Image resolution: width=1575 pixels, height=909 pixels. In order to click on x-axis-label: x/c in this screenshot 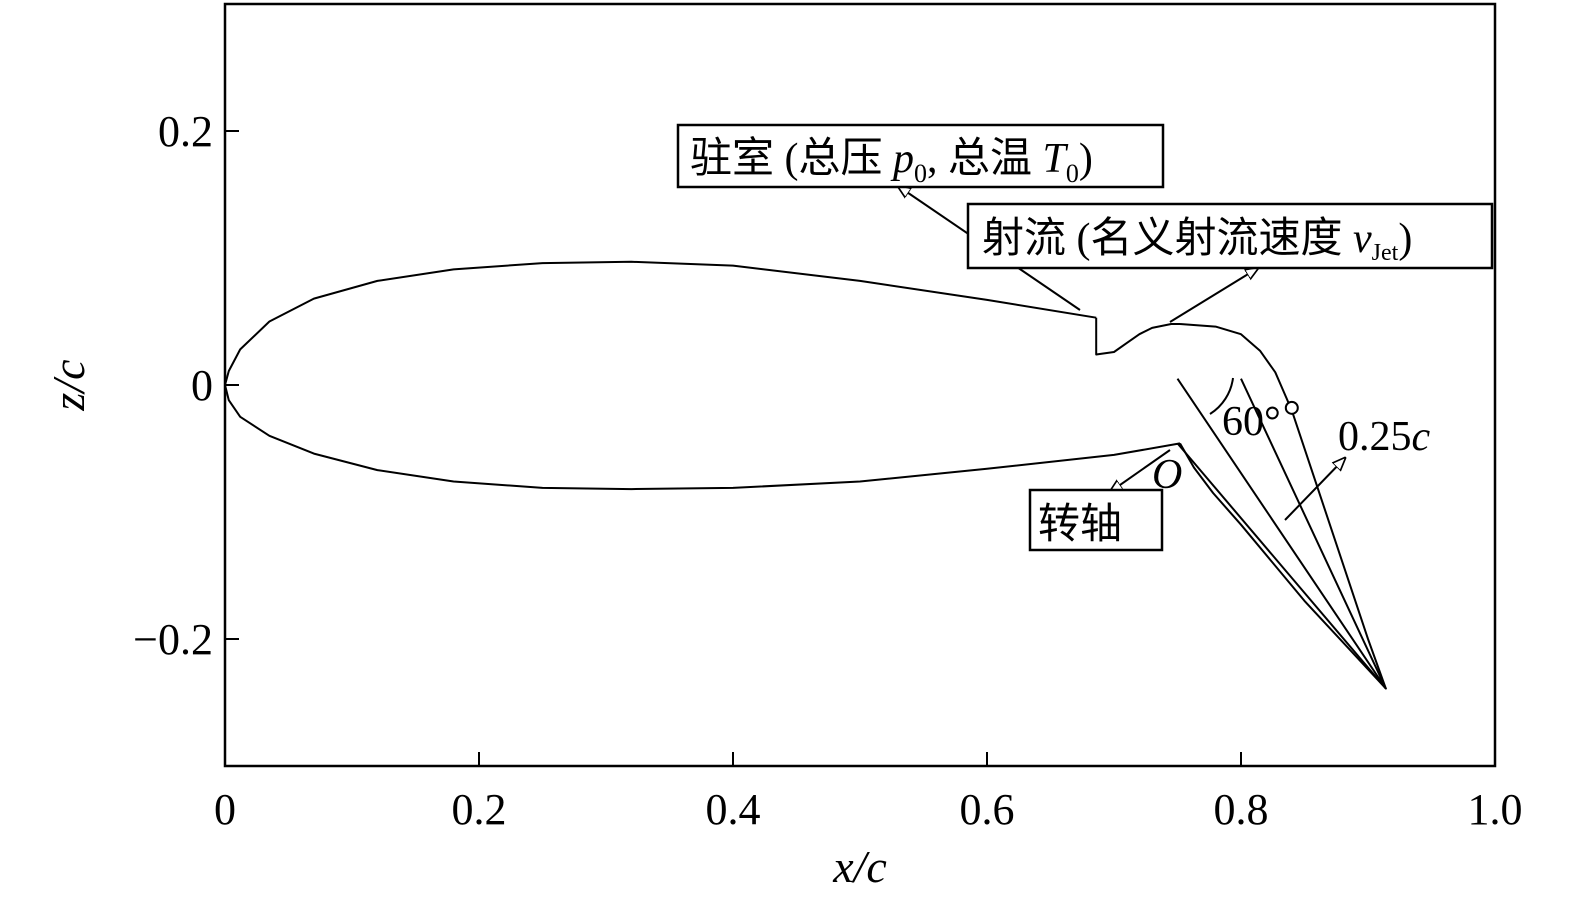, I will do `click(859, 866)`.